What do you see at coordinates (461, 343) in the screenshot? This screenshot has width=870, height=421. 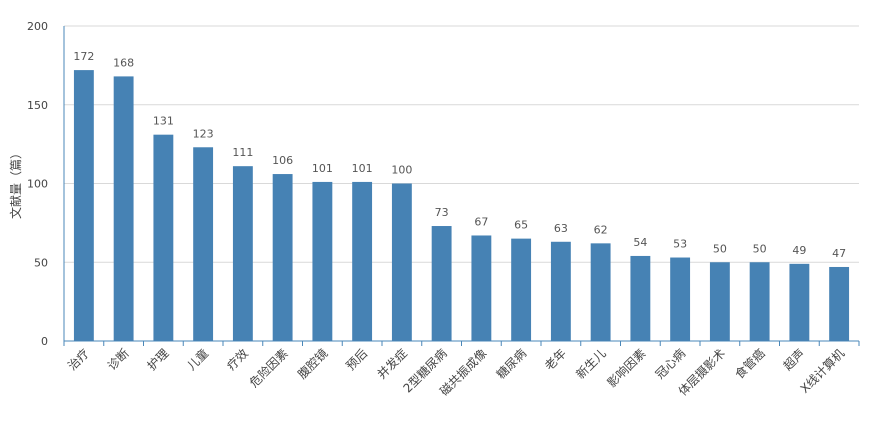 I see `x-axis-ticks` at bounding box center [461, 343].